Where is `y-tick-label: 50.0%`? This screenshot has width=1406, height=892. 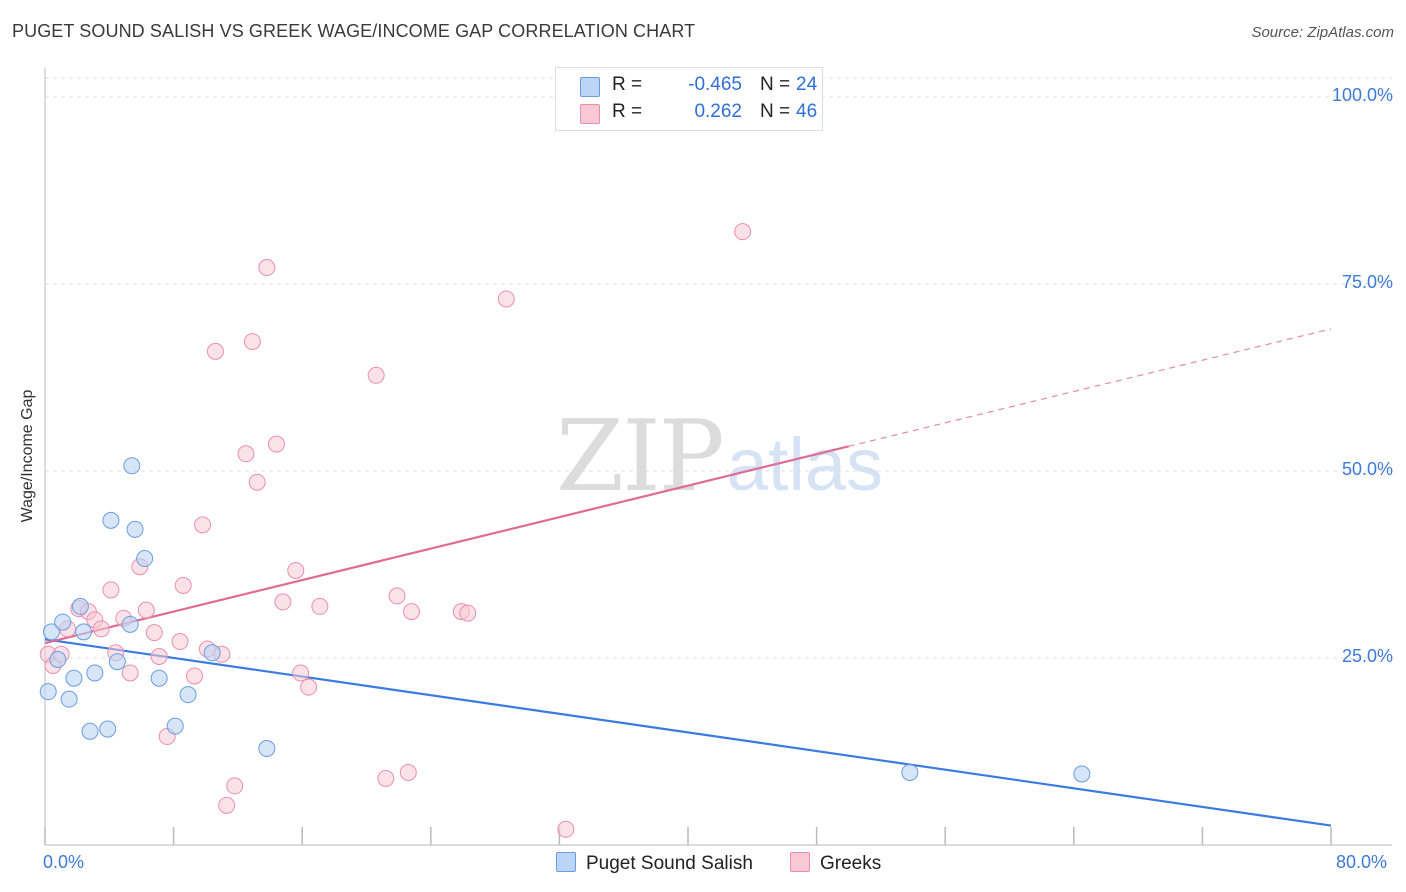
y-tick-label: 50.0% is located at coordinates (1367, 469).